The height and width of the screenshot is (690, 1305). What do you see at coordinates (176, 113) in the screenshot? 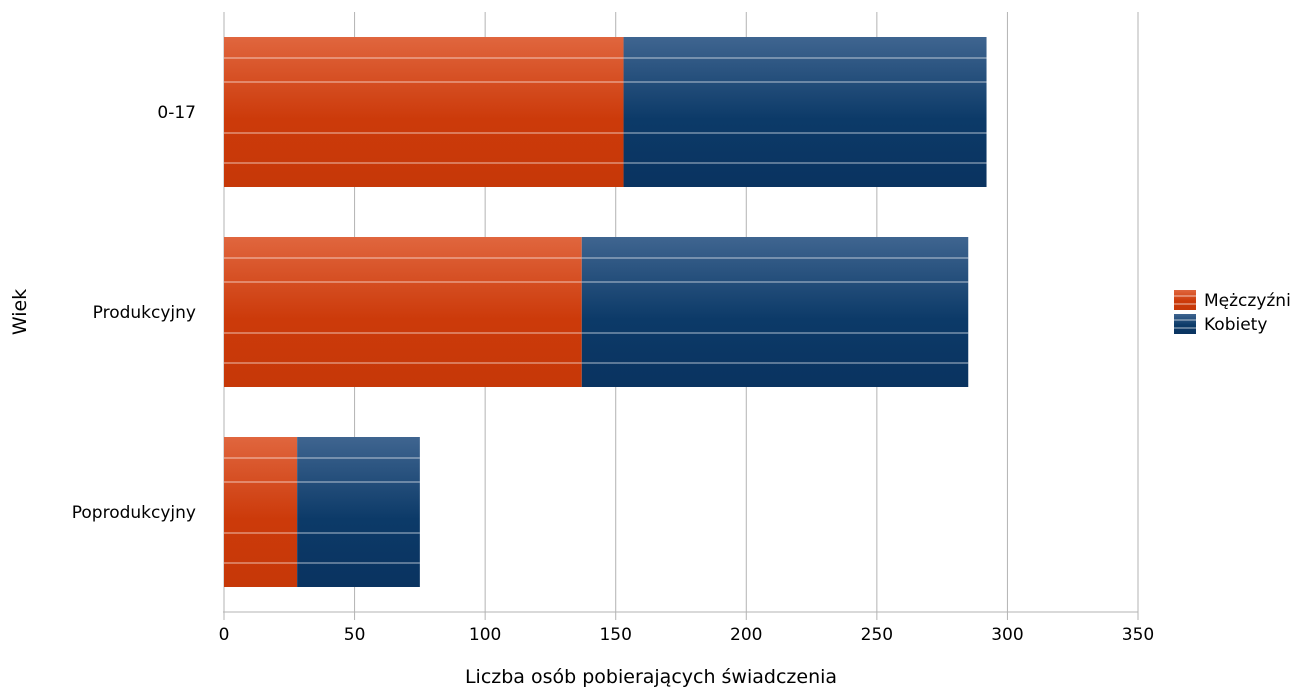
I see `y-category-label: 0-17` at bounding box center [176, 113].